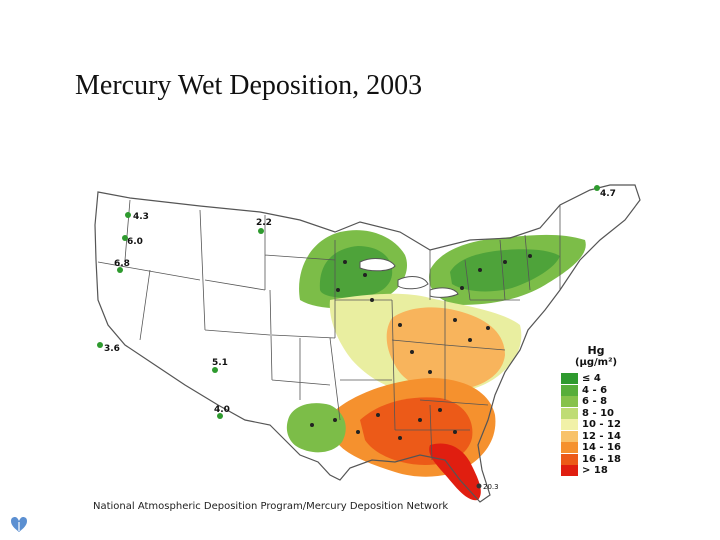 The image size is (720, 540). What do you see at coordinates (249, 85) in the screenshot?
I see `slide-title: Mercury Wet Deposition, 2003` at bounding box center [249, 85].